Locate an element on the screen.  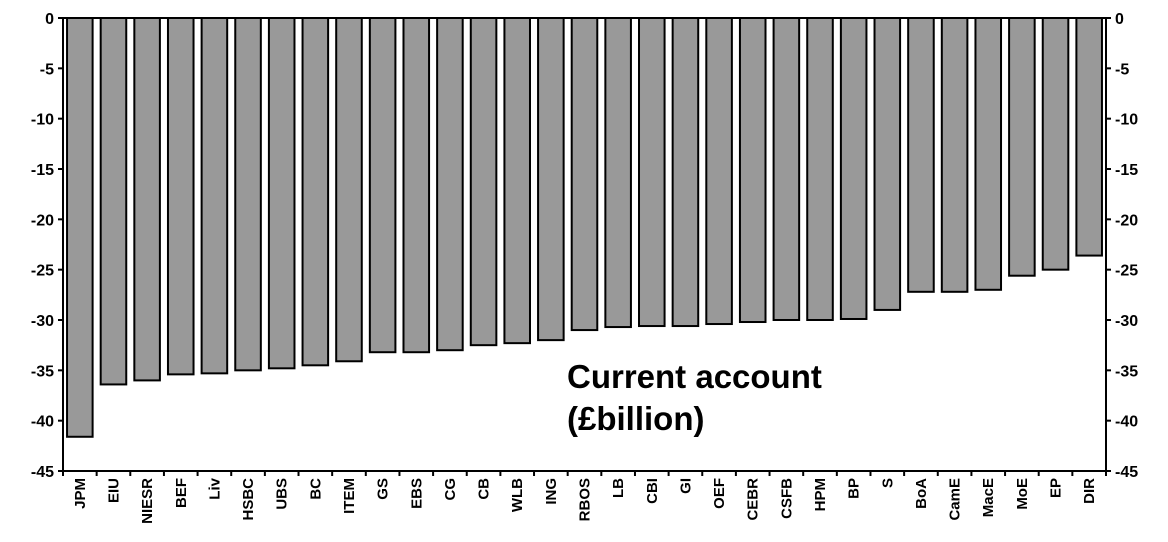
y-tick-label-left: -35 is located at coordinates (42, 371).